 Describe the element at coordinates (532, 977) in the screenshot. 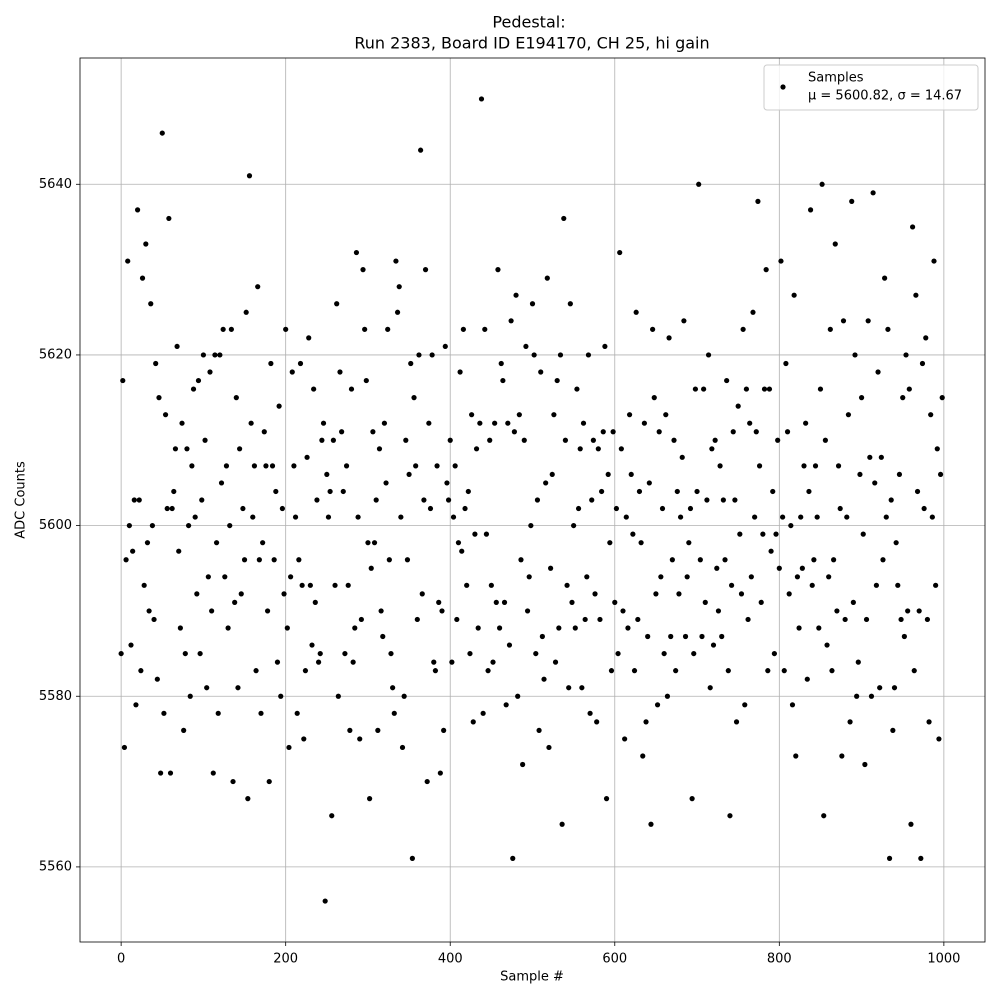

I see `x-axis-label: Sample #` at that location.